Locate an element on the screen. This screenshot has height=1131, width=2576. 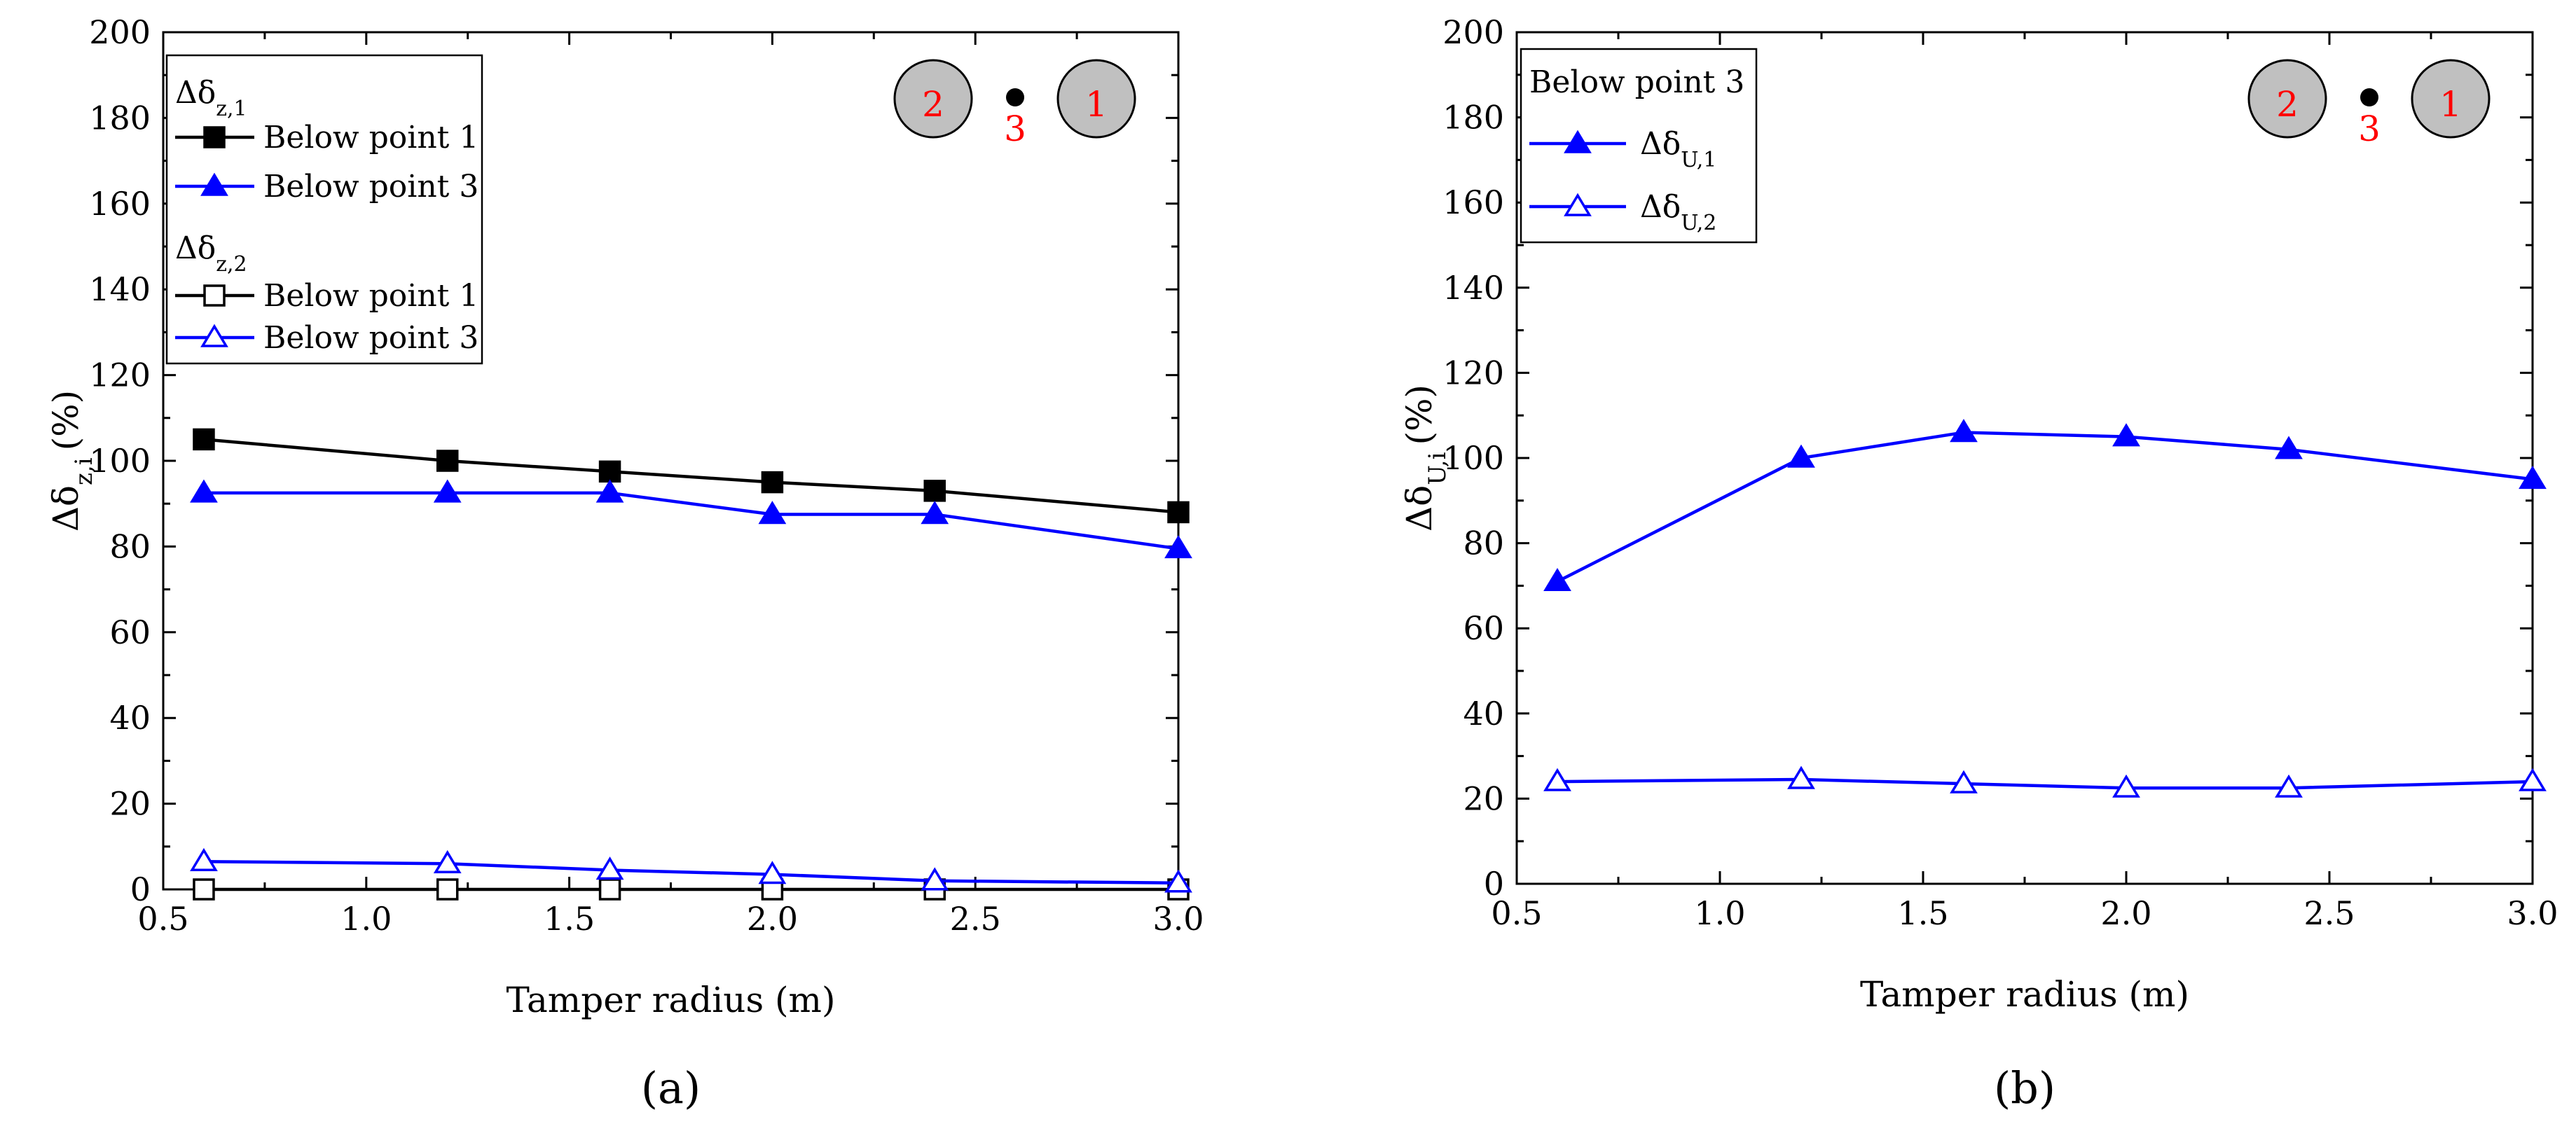
tamper-circle-right is located at coordinates (2451, 99).